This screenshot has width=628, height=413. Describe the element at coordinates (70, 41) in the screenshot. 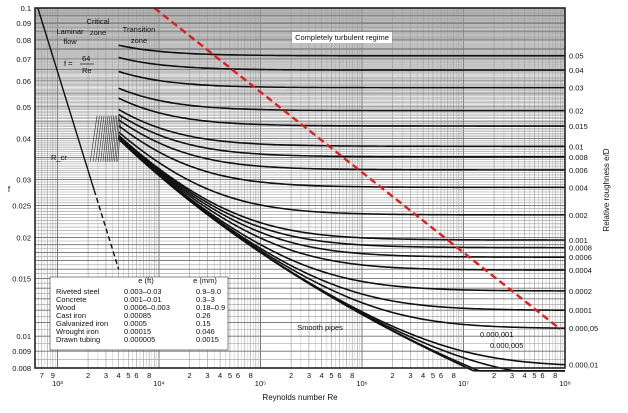

I see `region-laminar-label: flow` at that location.